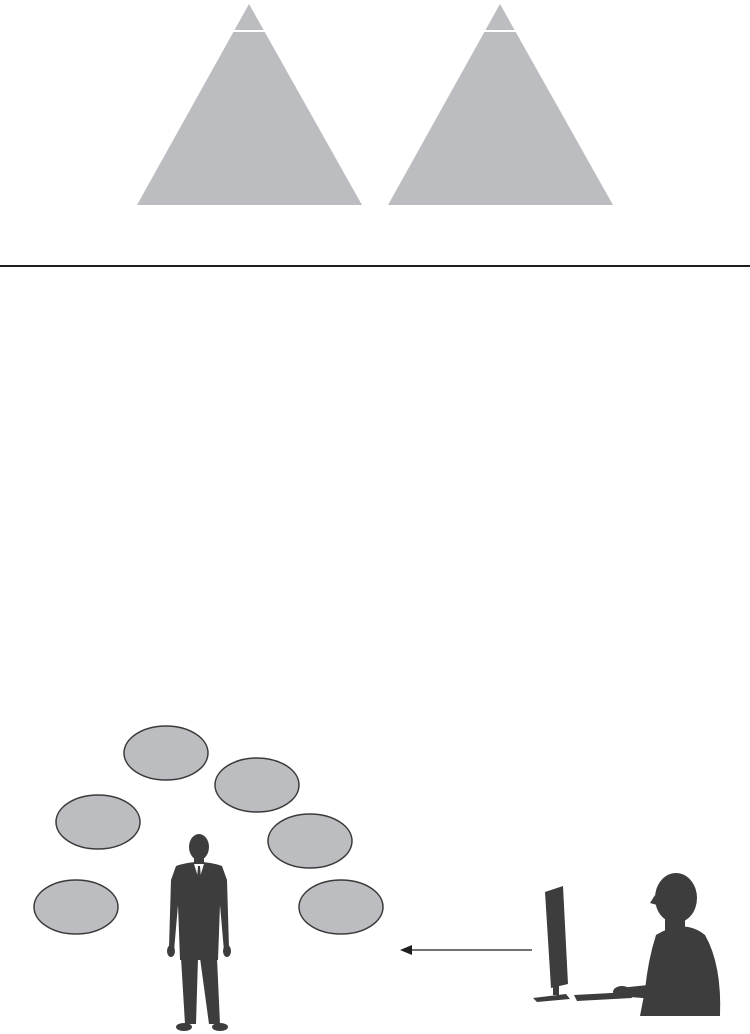 Image resolution: width=750 pixels, height=1034 pixels. I want to click on pyramid-right, so click(500, 104).